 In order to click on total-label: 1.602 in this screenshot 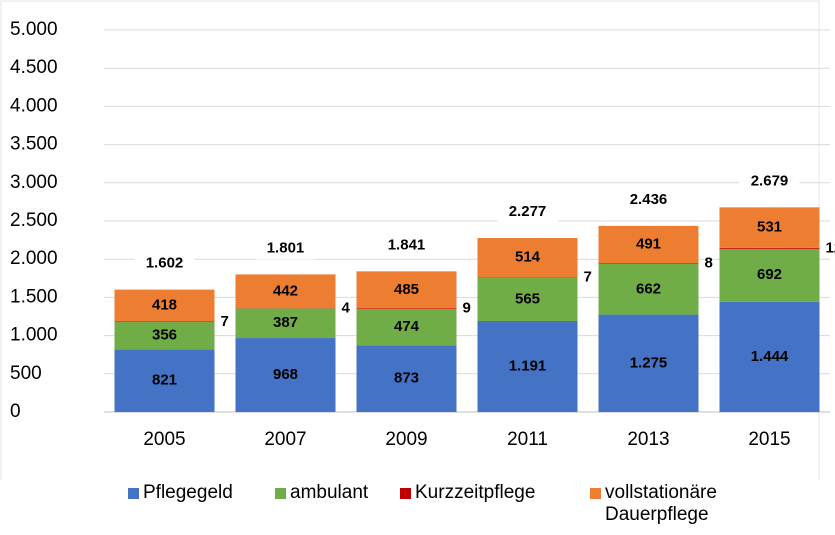, I will do `click(165, 263)`.